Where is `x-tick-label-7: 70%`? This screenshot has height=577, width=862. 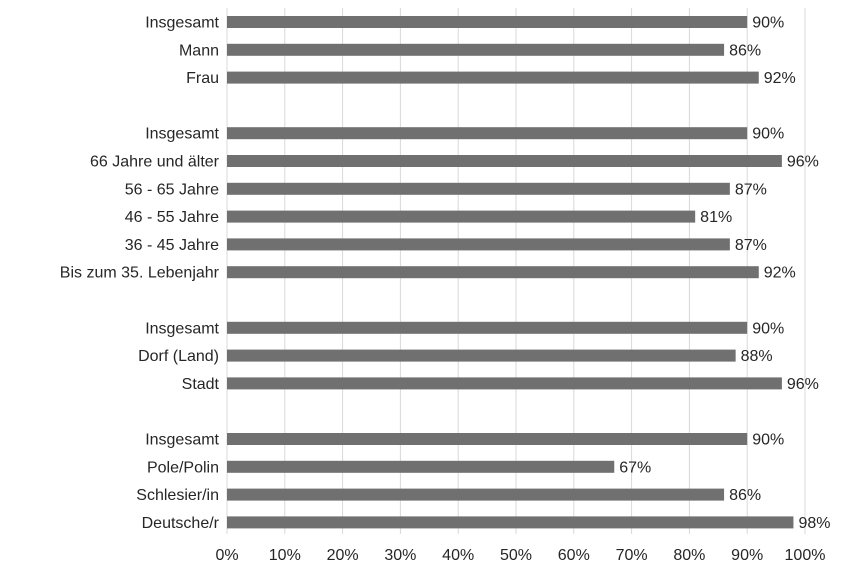 x-tick-label-7: 70% is located at coordinates (632, 555).